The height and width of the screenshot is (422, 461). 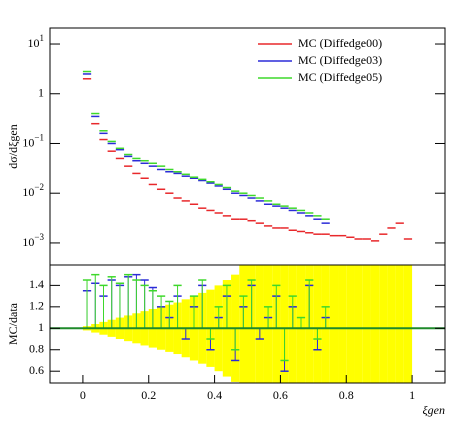 I want to click on x-tick-label: 0.2, so click(x=148, y=395).